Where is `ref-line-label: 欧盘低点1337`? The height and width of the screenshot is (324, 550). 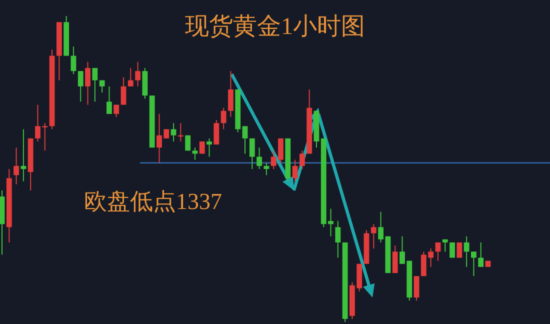 ref-line-label: 欧盘低点1337 is located at coordinates (153, 201).